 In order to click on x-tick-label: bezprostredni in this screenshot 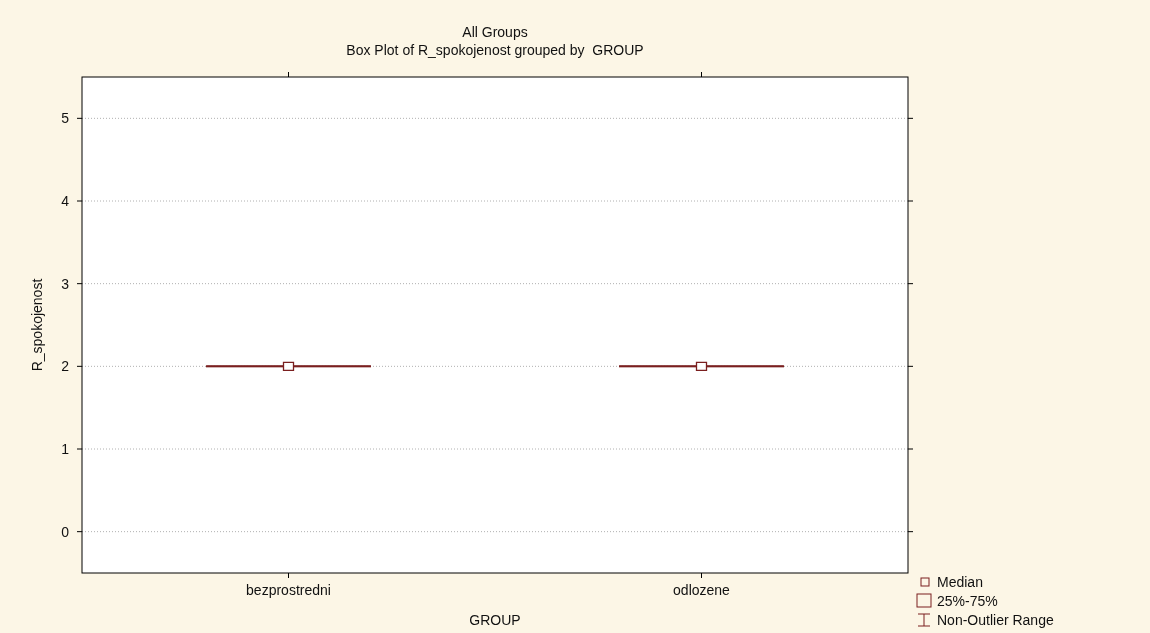, I will do `click(288, 590)`.